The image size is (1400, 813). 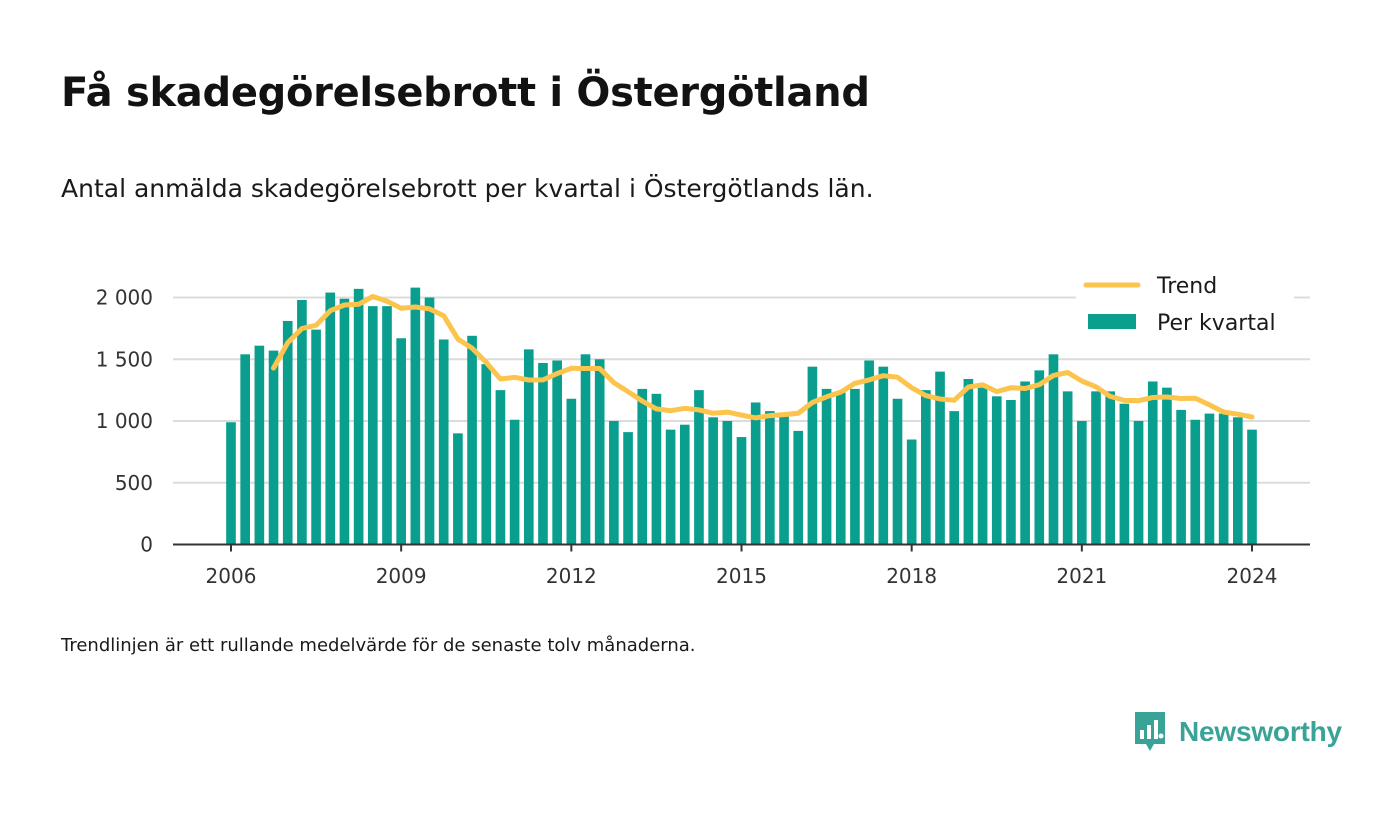 What do you see at coordinates (124, 359) in the screenshot?
I see `y-tick-label: 1 500` at bounding box center [124, 359].